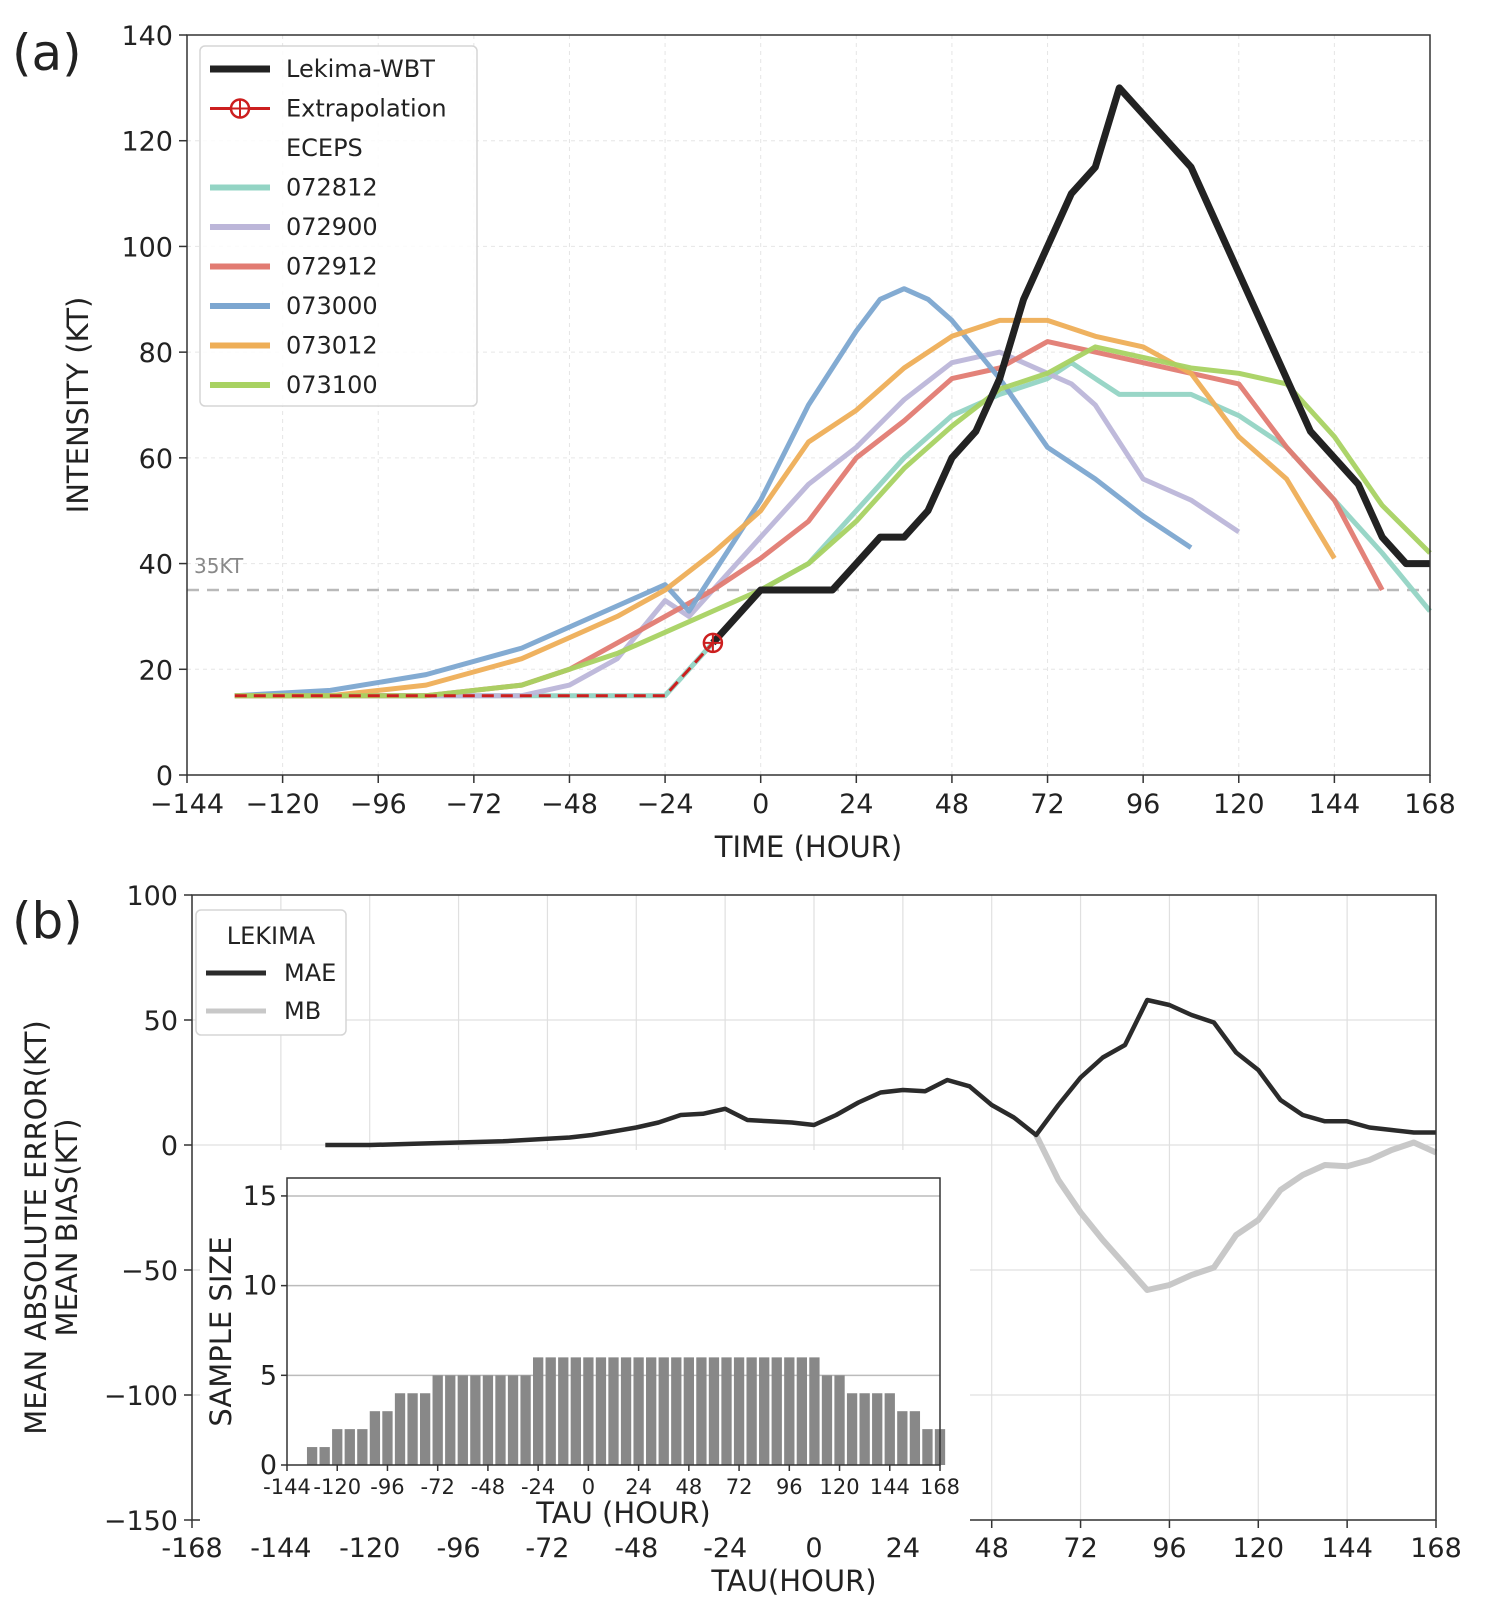 This screenshot has width=1486, height=1616. Describe the element at coordinates (332, 306) in the screenshot. I see `legend-label-073000: 073000` at that location.